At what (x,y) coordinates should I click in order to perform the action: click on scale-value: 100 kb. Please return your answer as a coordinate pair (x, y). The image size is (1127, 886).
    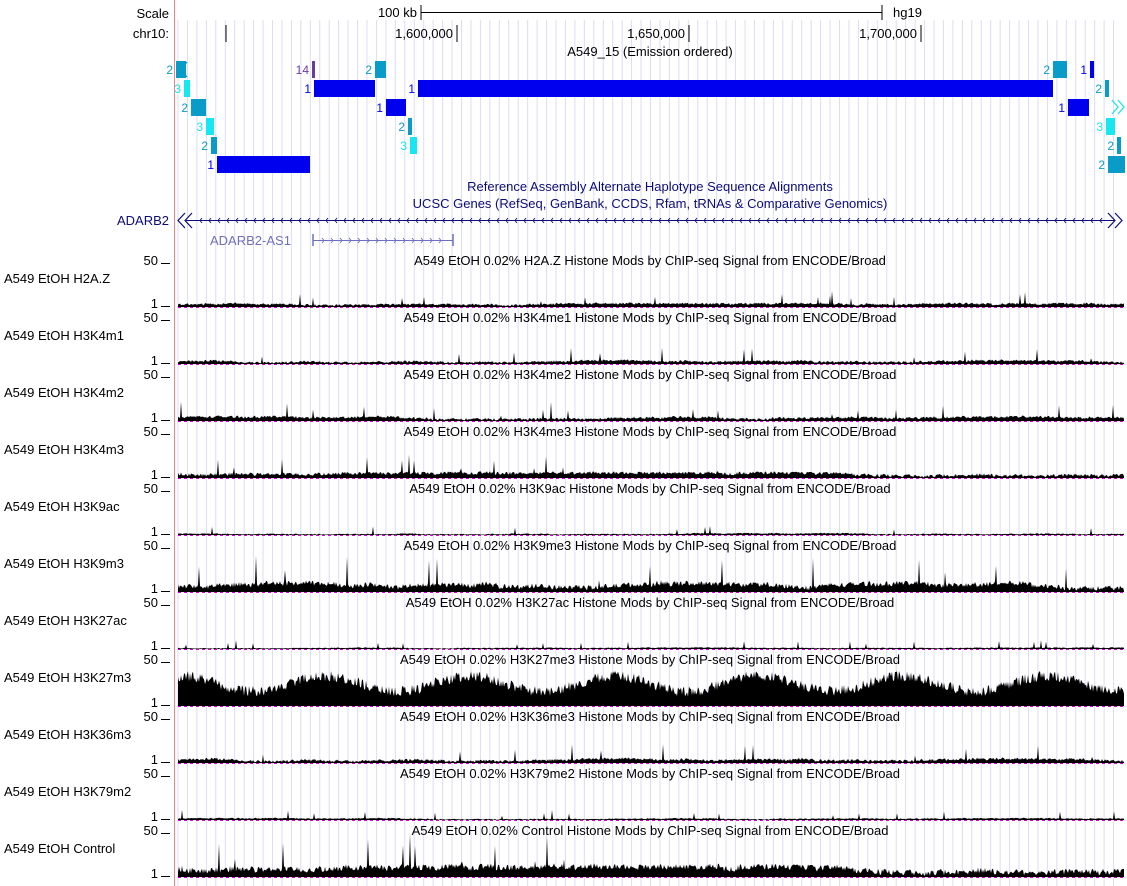
    Looking at the image, I should click on (397, 12).